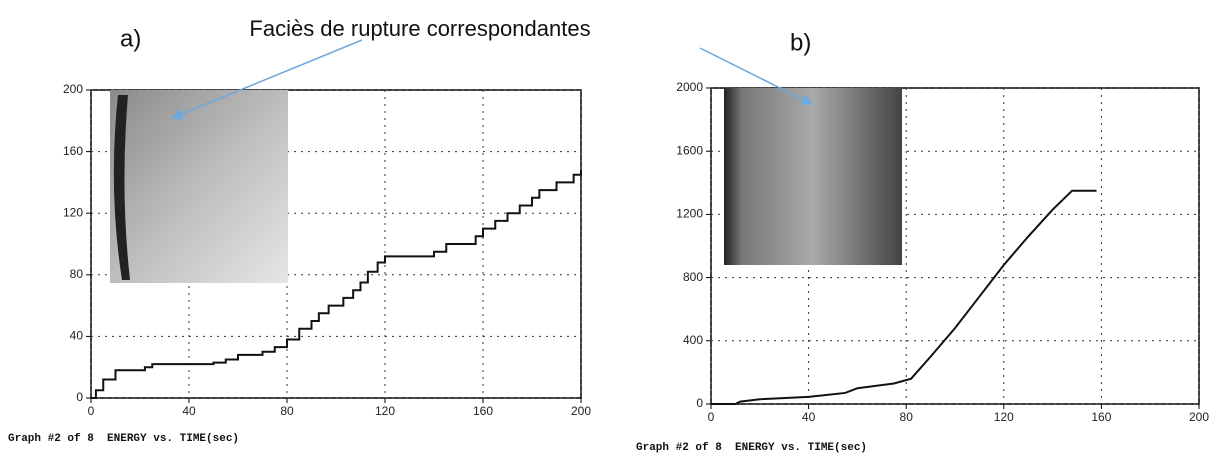  Describe the element at coordinates (77, 274) in the screenshot. I see `y-tick-label: 80` at that location.